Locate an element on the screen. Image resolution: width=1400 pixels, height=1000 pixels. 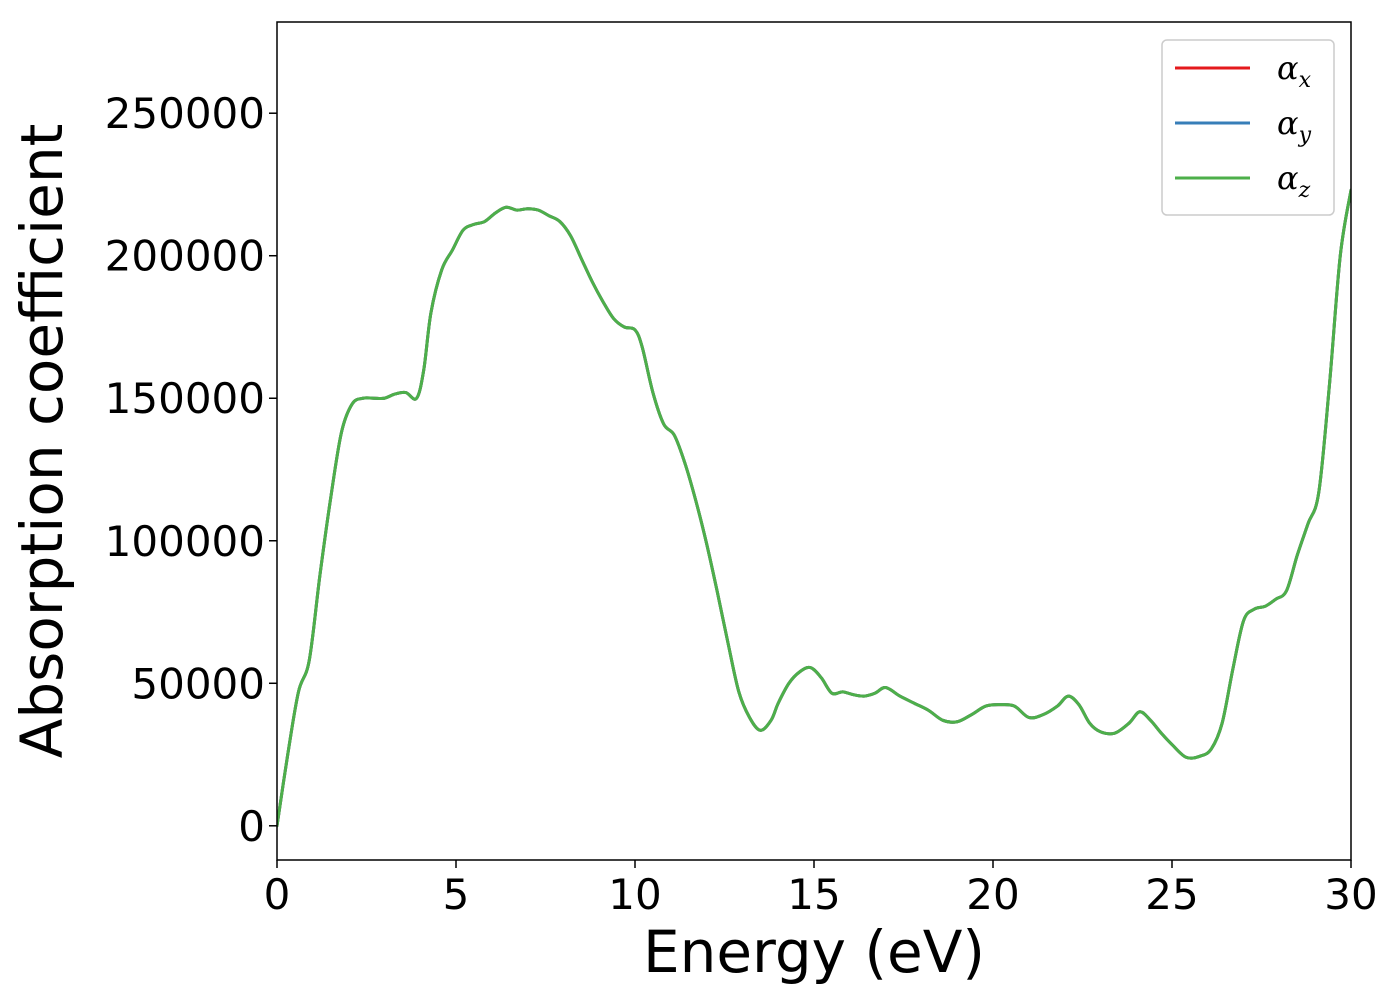
x-tick-label: 30 is located at coordinates (1350, 894).